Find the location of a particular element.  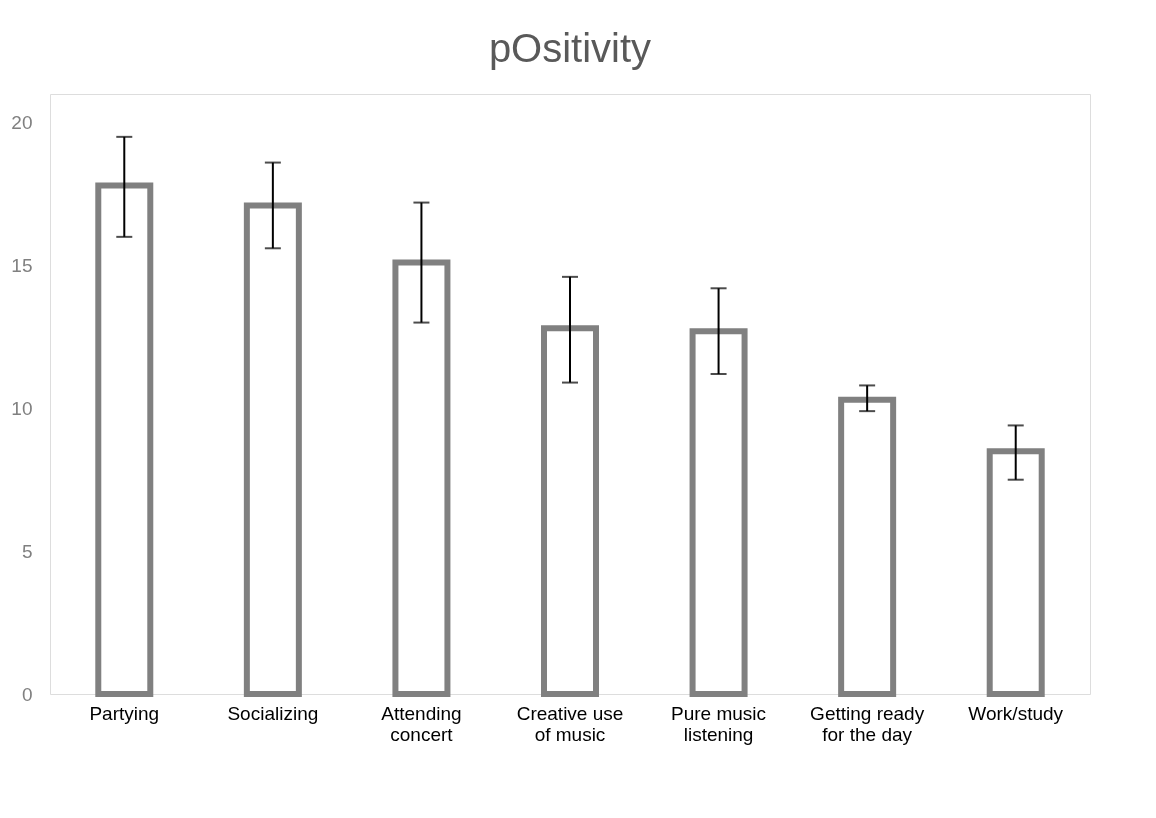

y-tick-label: 10 is located at coordinates (22, 408).